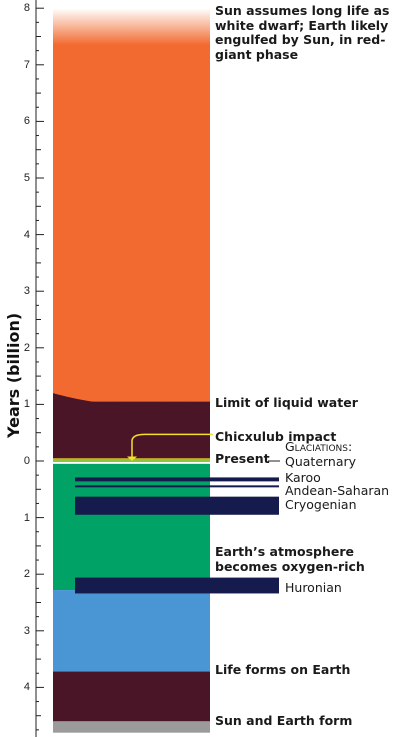 The image size is (400, 737). I want to click on label-huronian: Huronian, so click(313, 587).